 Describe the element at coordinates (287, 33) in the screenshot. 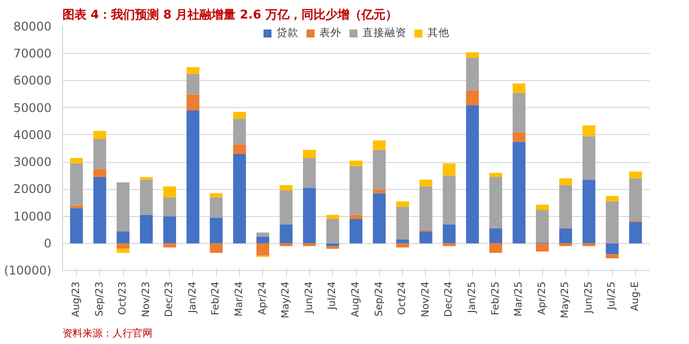

I see `legend-label: 贷款` at that location.